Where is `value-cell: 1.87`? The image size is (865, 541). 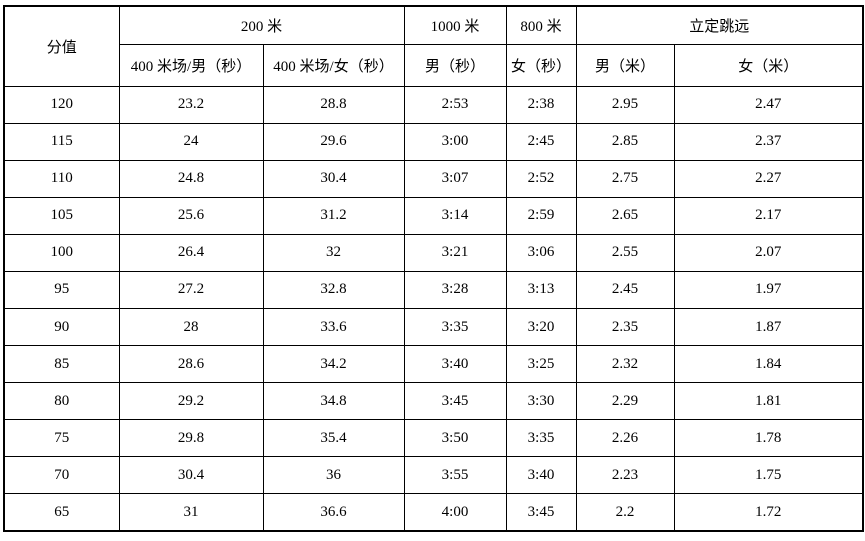
value-cell: 1.87 is located at coordinates (768, 327).